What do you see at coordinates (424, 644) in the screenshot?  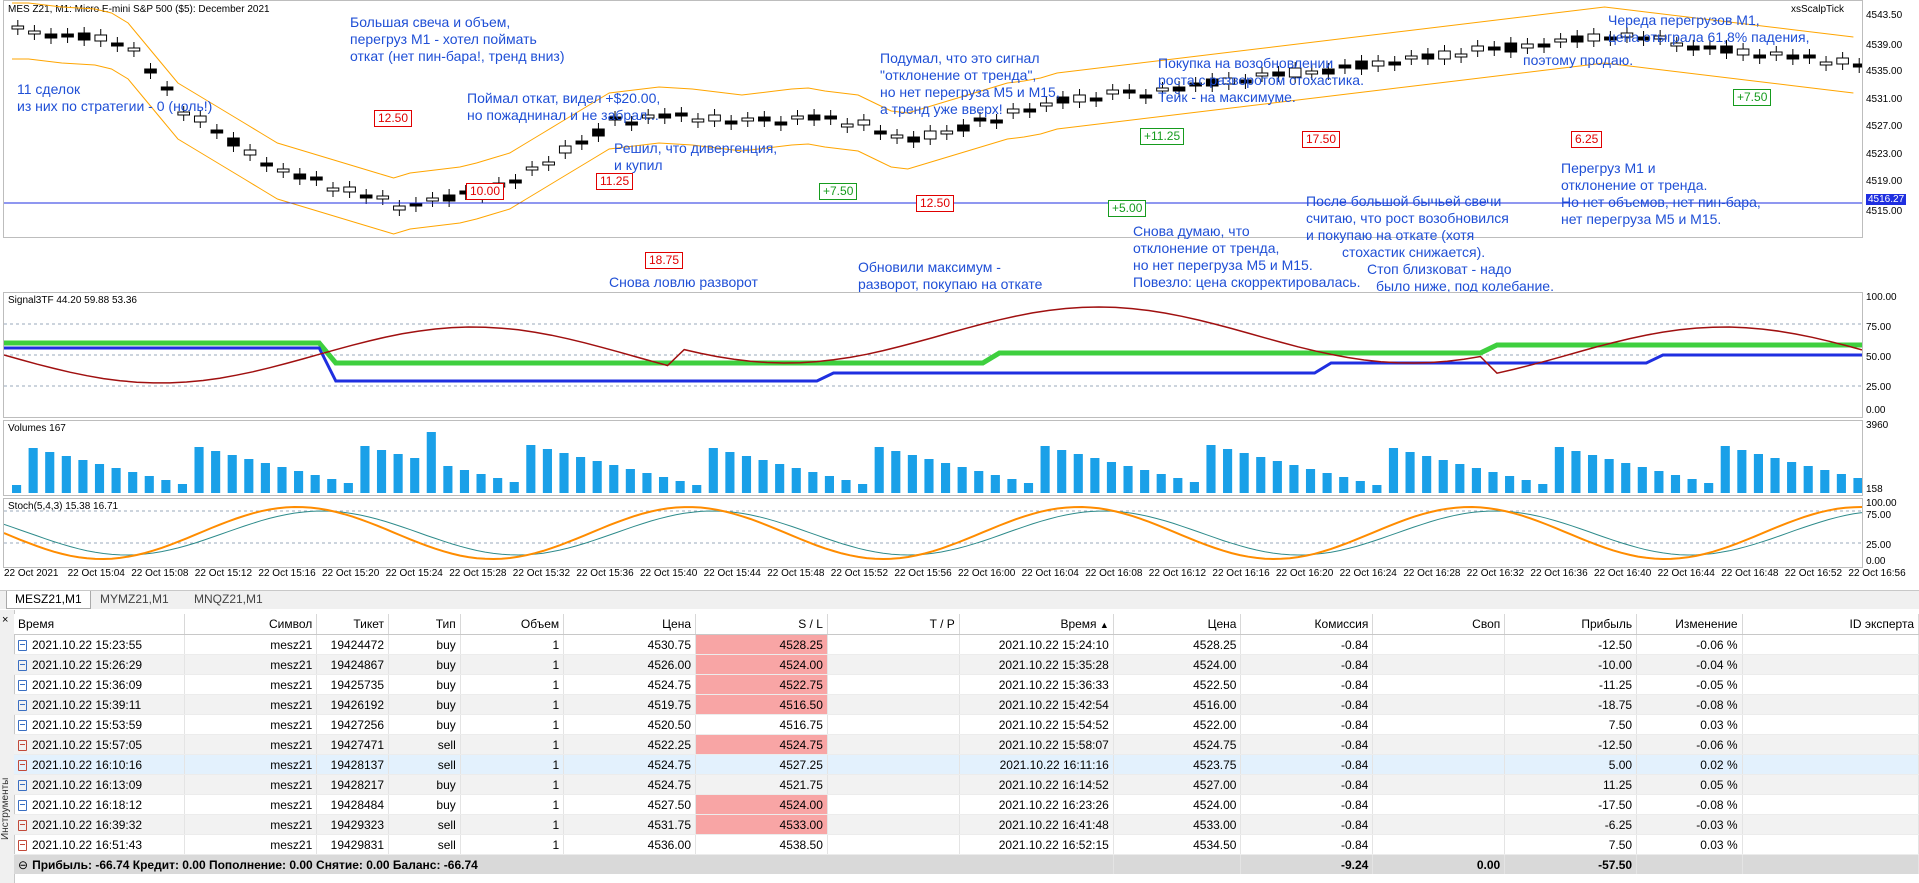 I see `cell-type: buy` at bounding box center [424, 644].